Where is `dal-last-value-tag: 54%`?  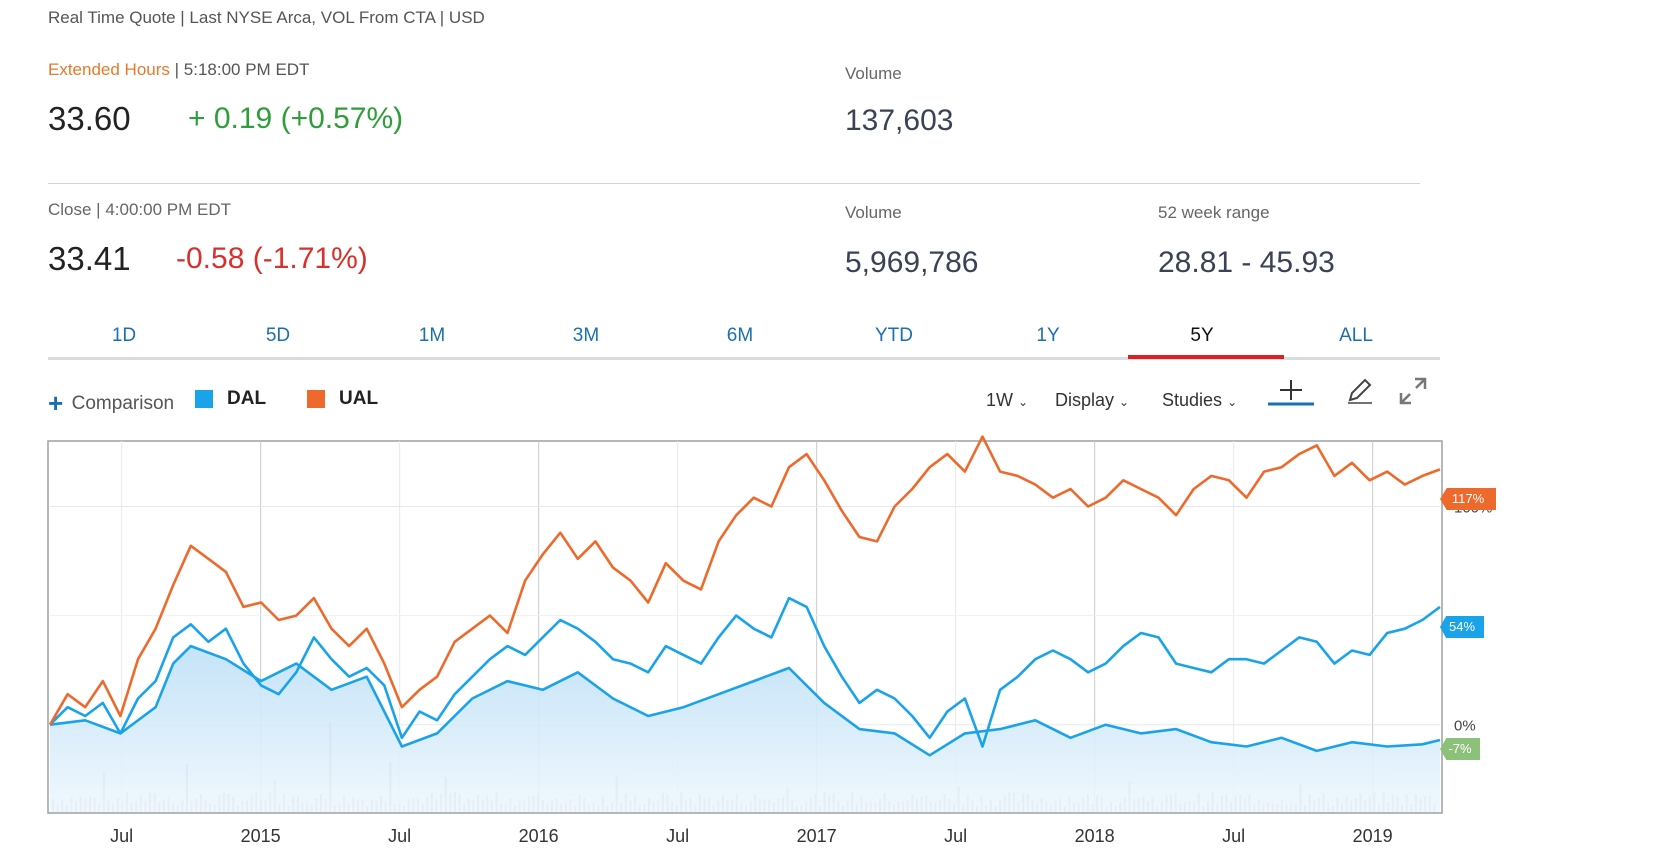 dal-last-value-tag: 54% is located at coordinates (1462, 627).